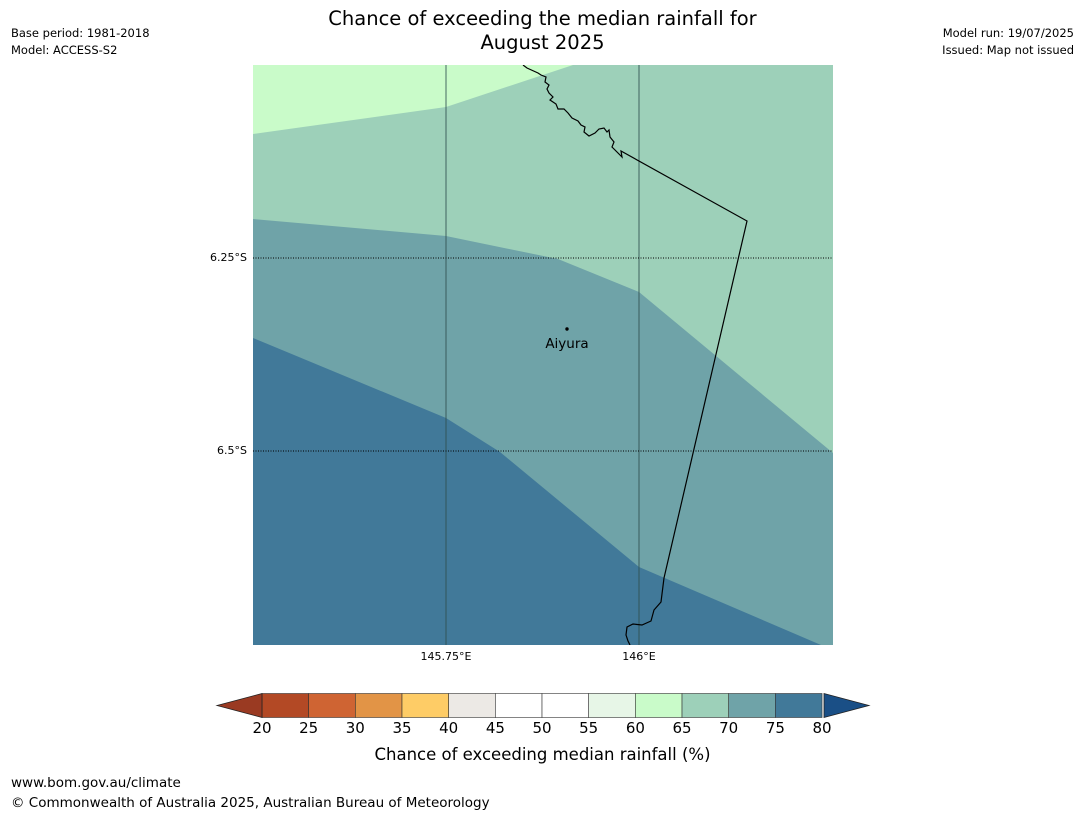 Image resolution: width=1085 pixels, height=816 pixels. Describe the element at coordinates (589, 728) in the screenshot. I see `colorbar-tick-label: 55` at that location.